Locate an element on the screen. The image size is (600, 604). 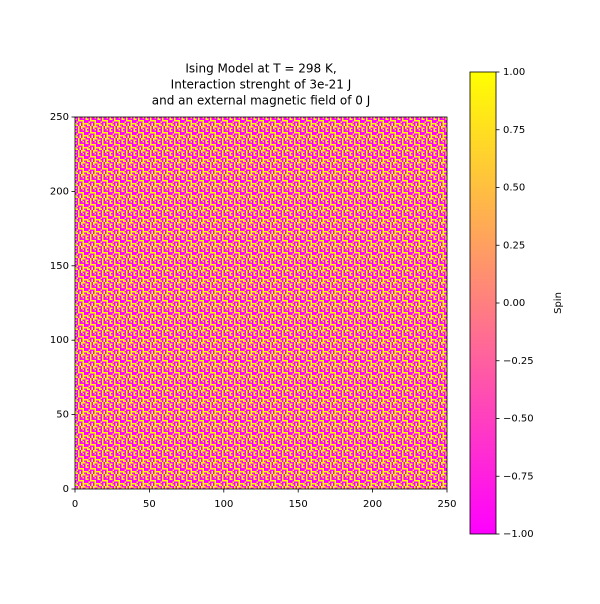
x-tick-label: 50 is located at coordinates (149, 504).